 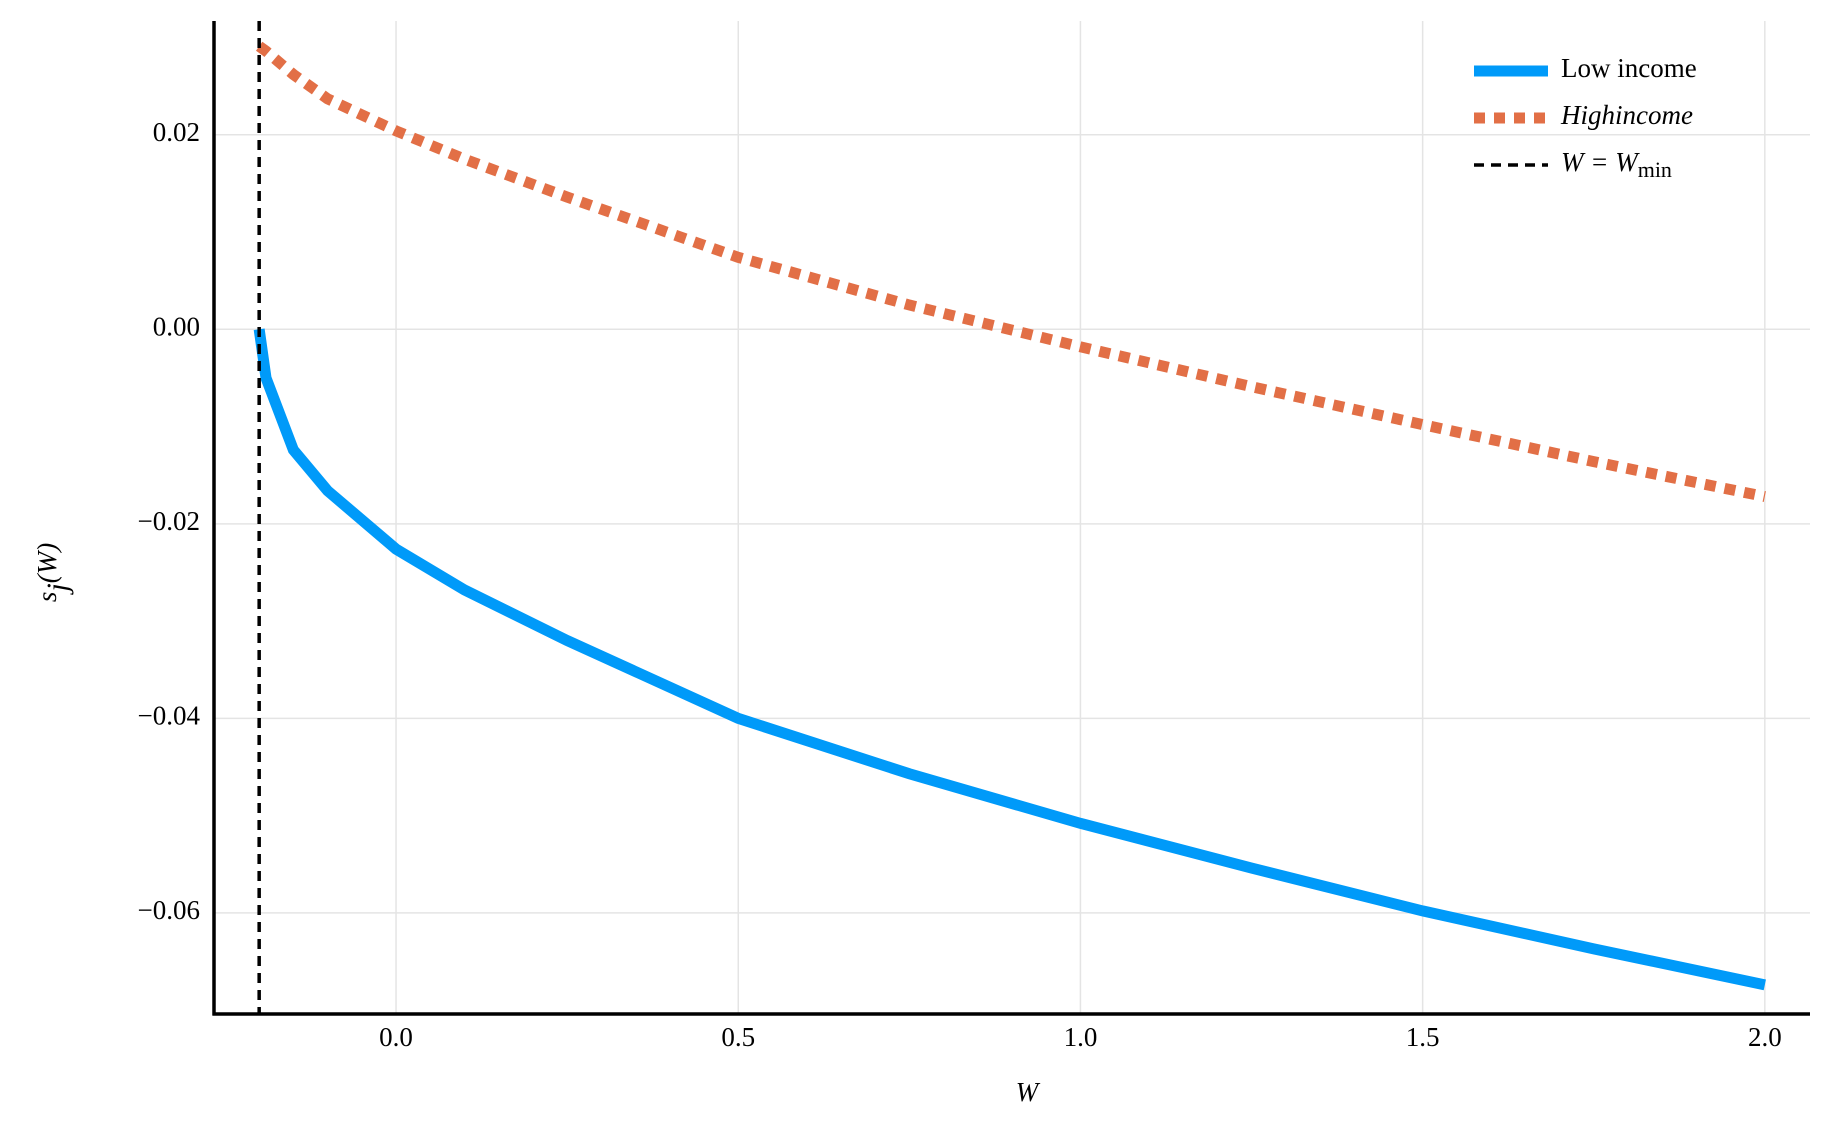 I want to click on y-axis-label: sj(W), so click(x=53, y=572).